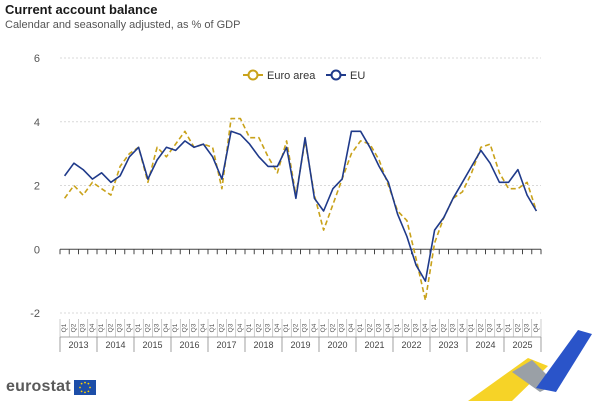  I want to click on x-tick-label-year: 2019, so click(300, 345).